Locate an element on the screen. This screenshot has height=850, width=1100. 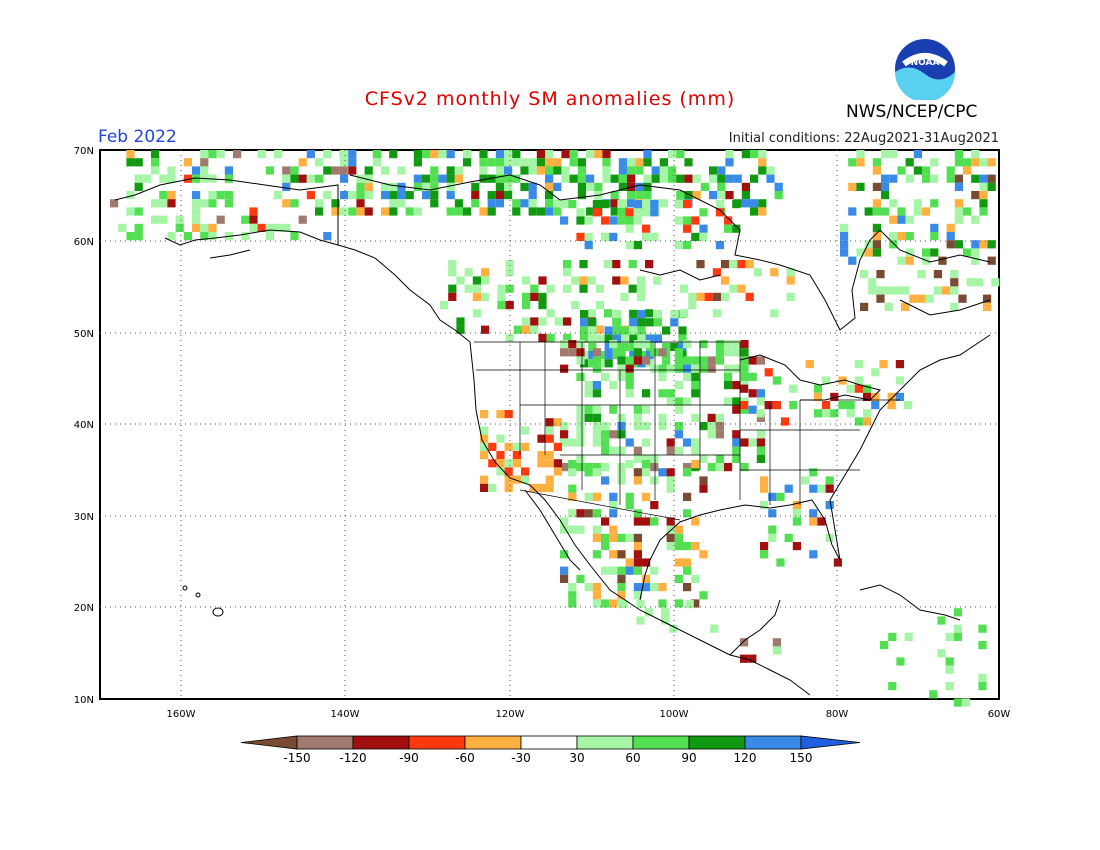
agency-label: NWS/NCEP/CPC is located at coordinates (912, 112).